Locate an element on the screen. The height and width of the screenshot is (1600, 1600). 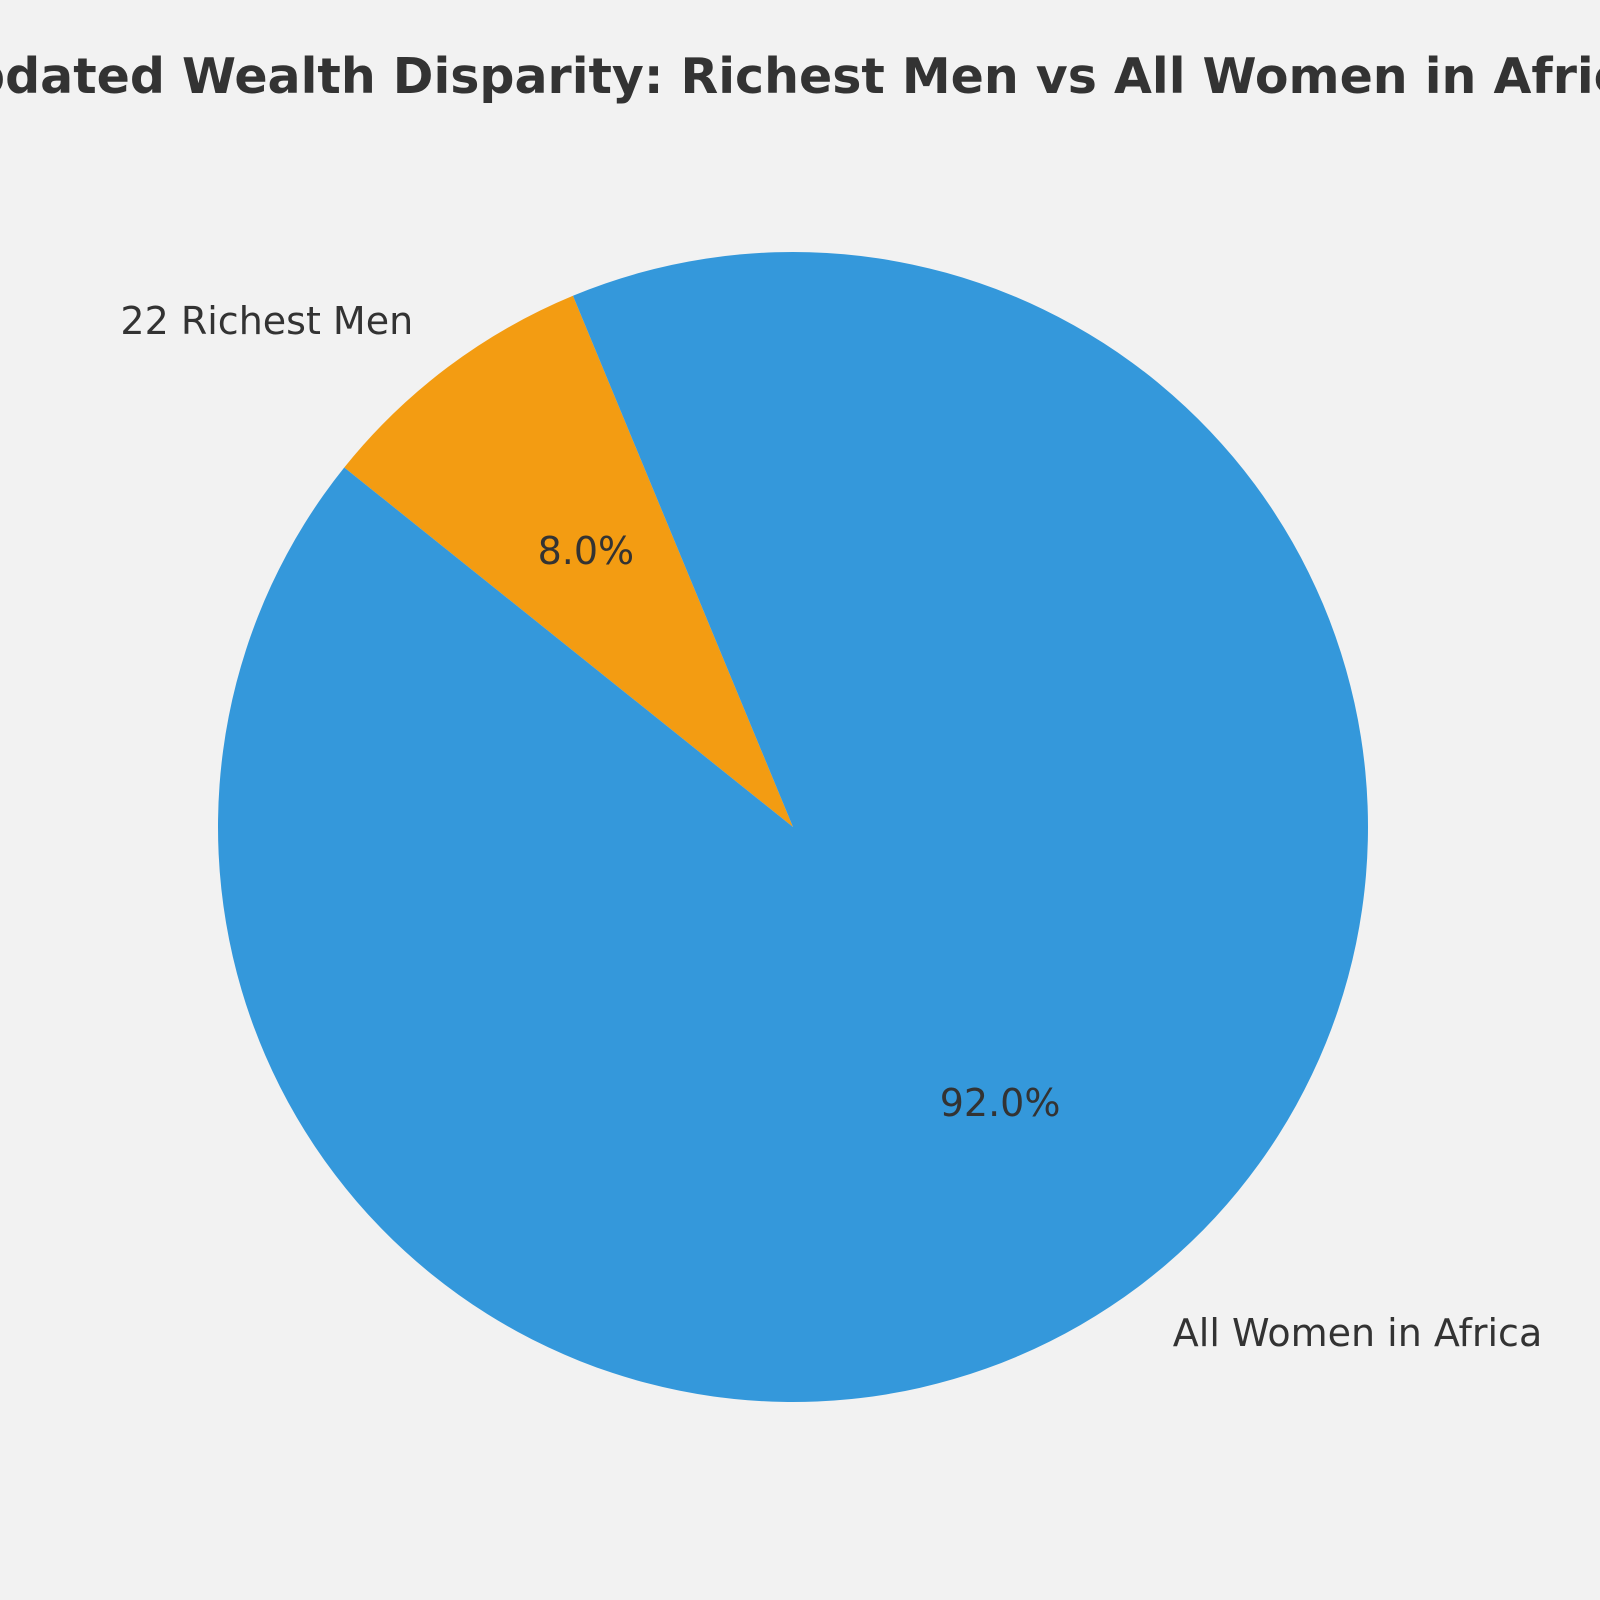
pie-category-label-1: All Women in Africa is located at coordinates (1357, 1333).